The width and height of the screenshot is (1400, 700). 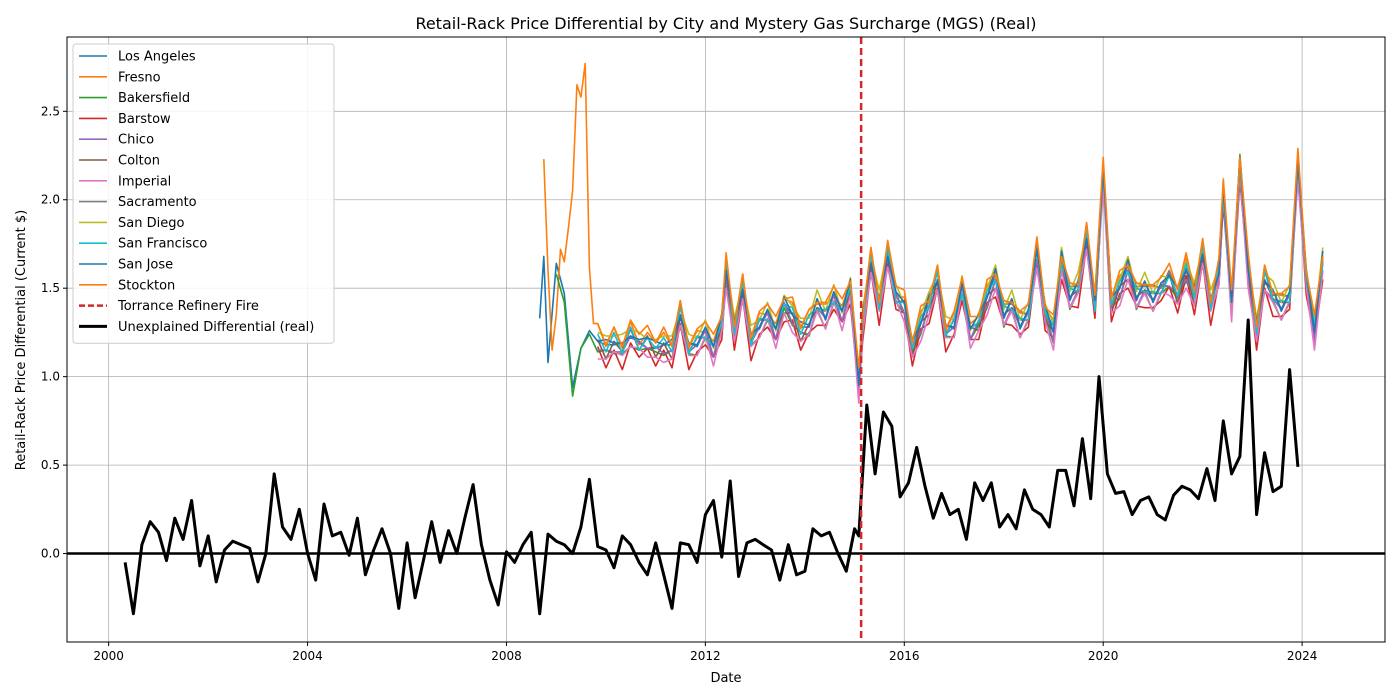 I want to click on legend-label: San Francisco, so click(x=162, y=244).